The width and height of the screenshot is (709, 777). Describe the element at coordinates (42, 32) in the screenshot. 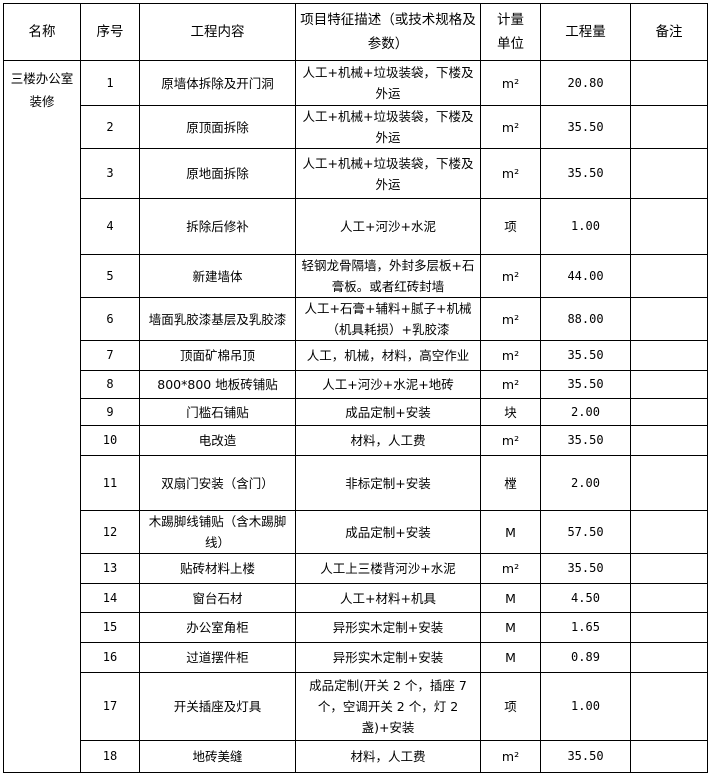

I see `header-name: 名称` at that location.